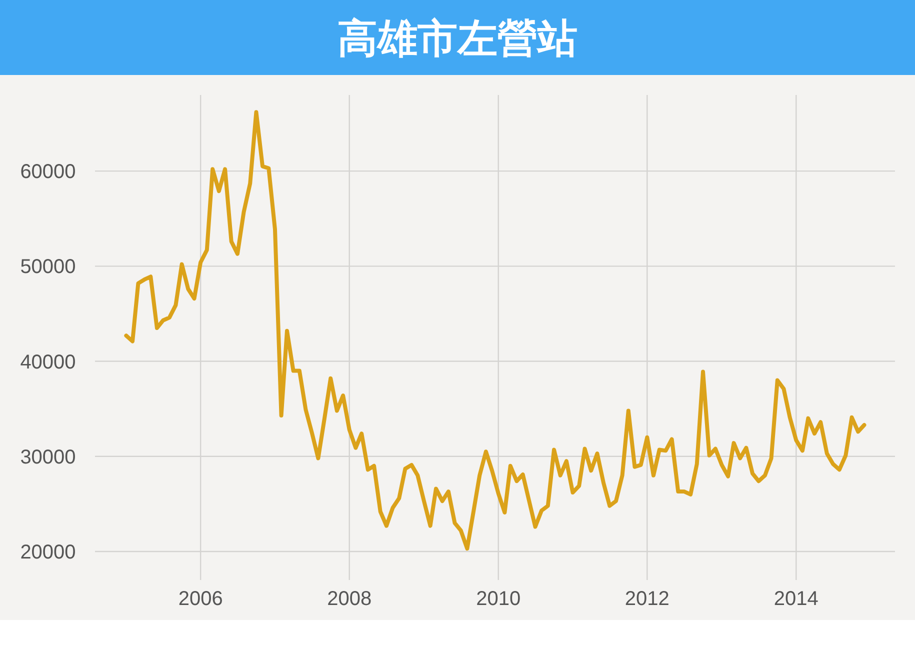 The image size is (915, 657). What do you see at coordinates (200, 599) in the screenshot?
I see `x-tick-label: 2006` at bounding box center [200, 599].